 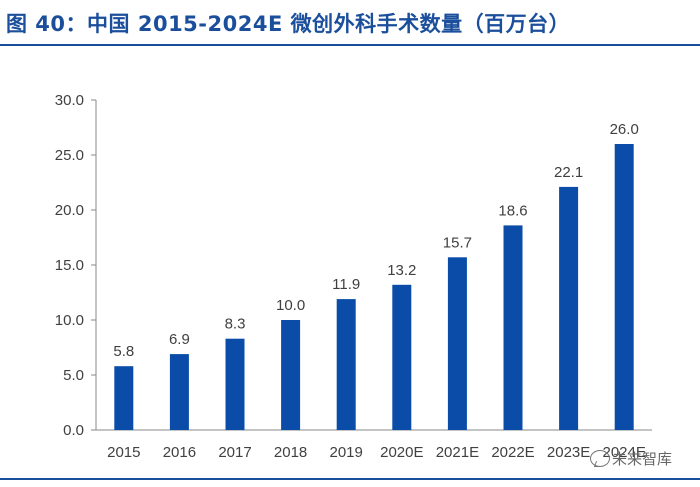 What do you see at coordinates (457, 242) in the screenshot?
I see `data-label: 15.7` at bounding box center [457, 242].